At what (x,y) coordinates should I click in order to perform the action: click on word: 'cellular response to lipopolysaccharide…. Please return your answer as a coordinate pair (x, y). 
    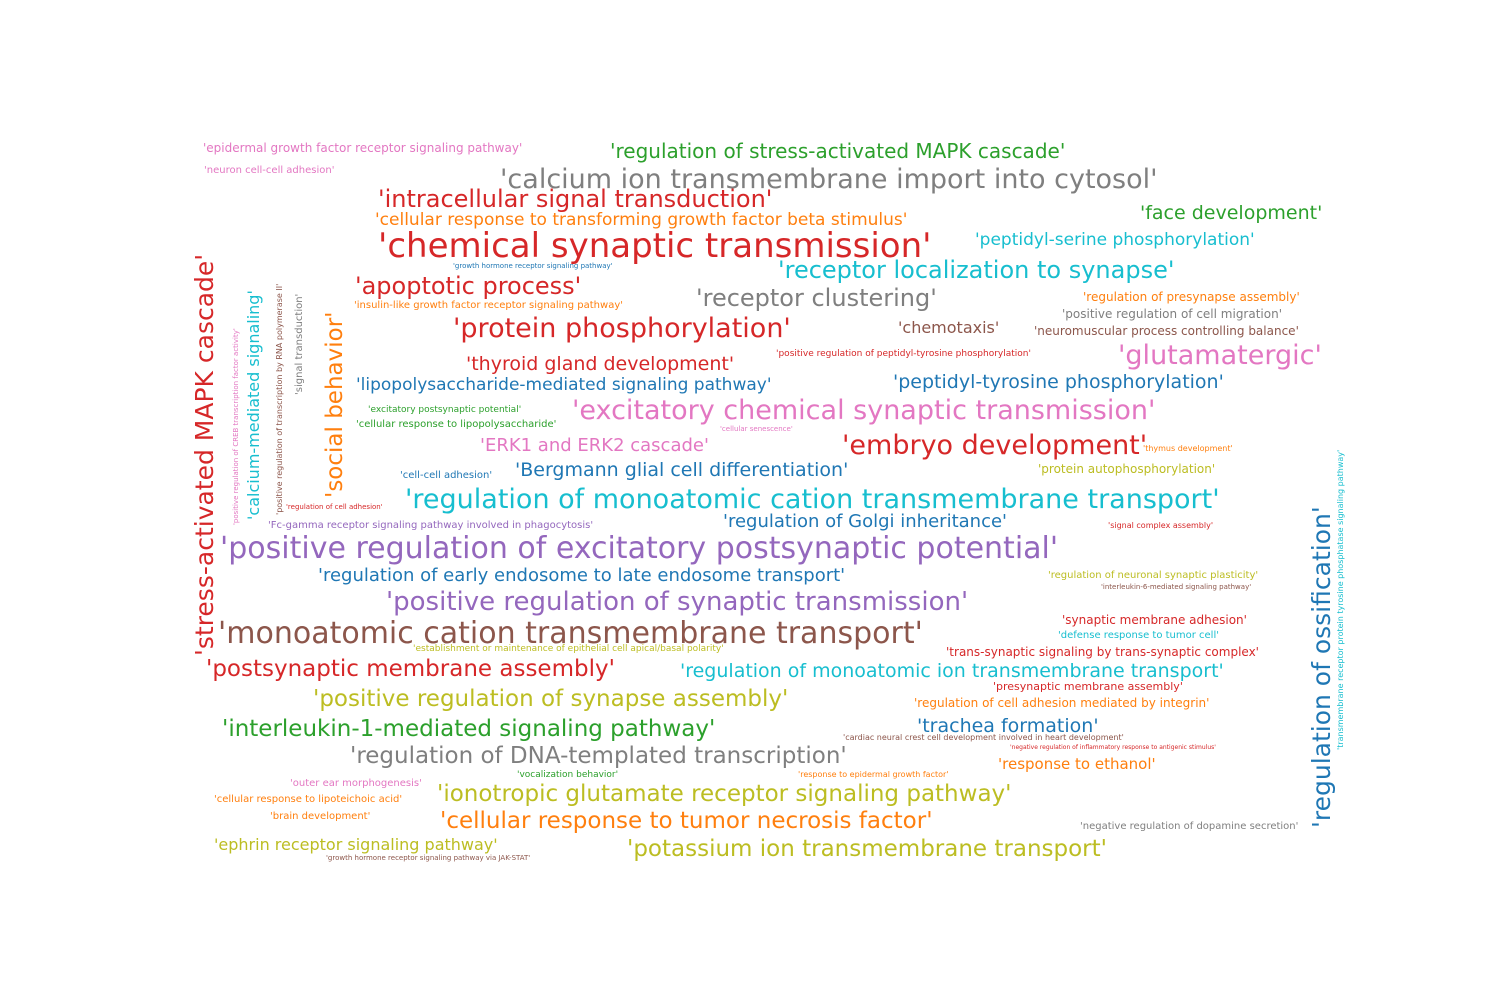
    Looking at the image, I should click on (456, 424).